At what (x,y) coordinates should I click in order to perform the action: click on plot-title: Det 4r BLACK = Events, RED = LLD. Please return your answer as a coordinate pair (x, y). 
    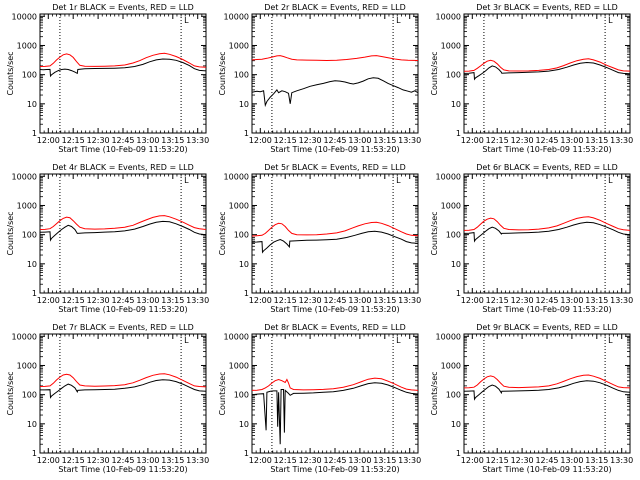
    Looking at the image, I should click on (123, 167).